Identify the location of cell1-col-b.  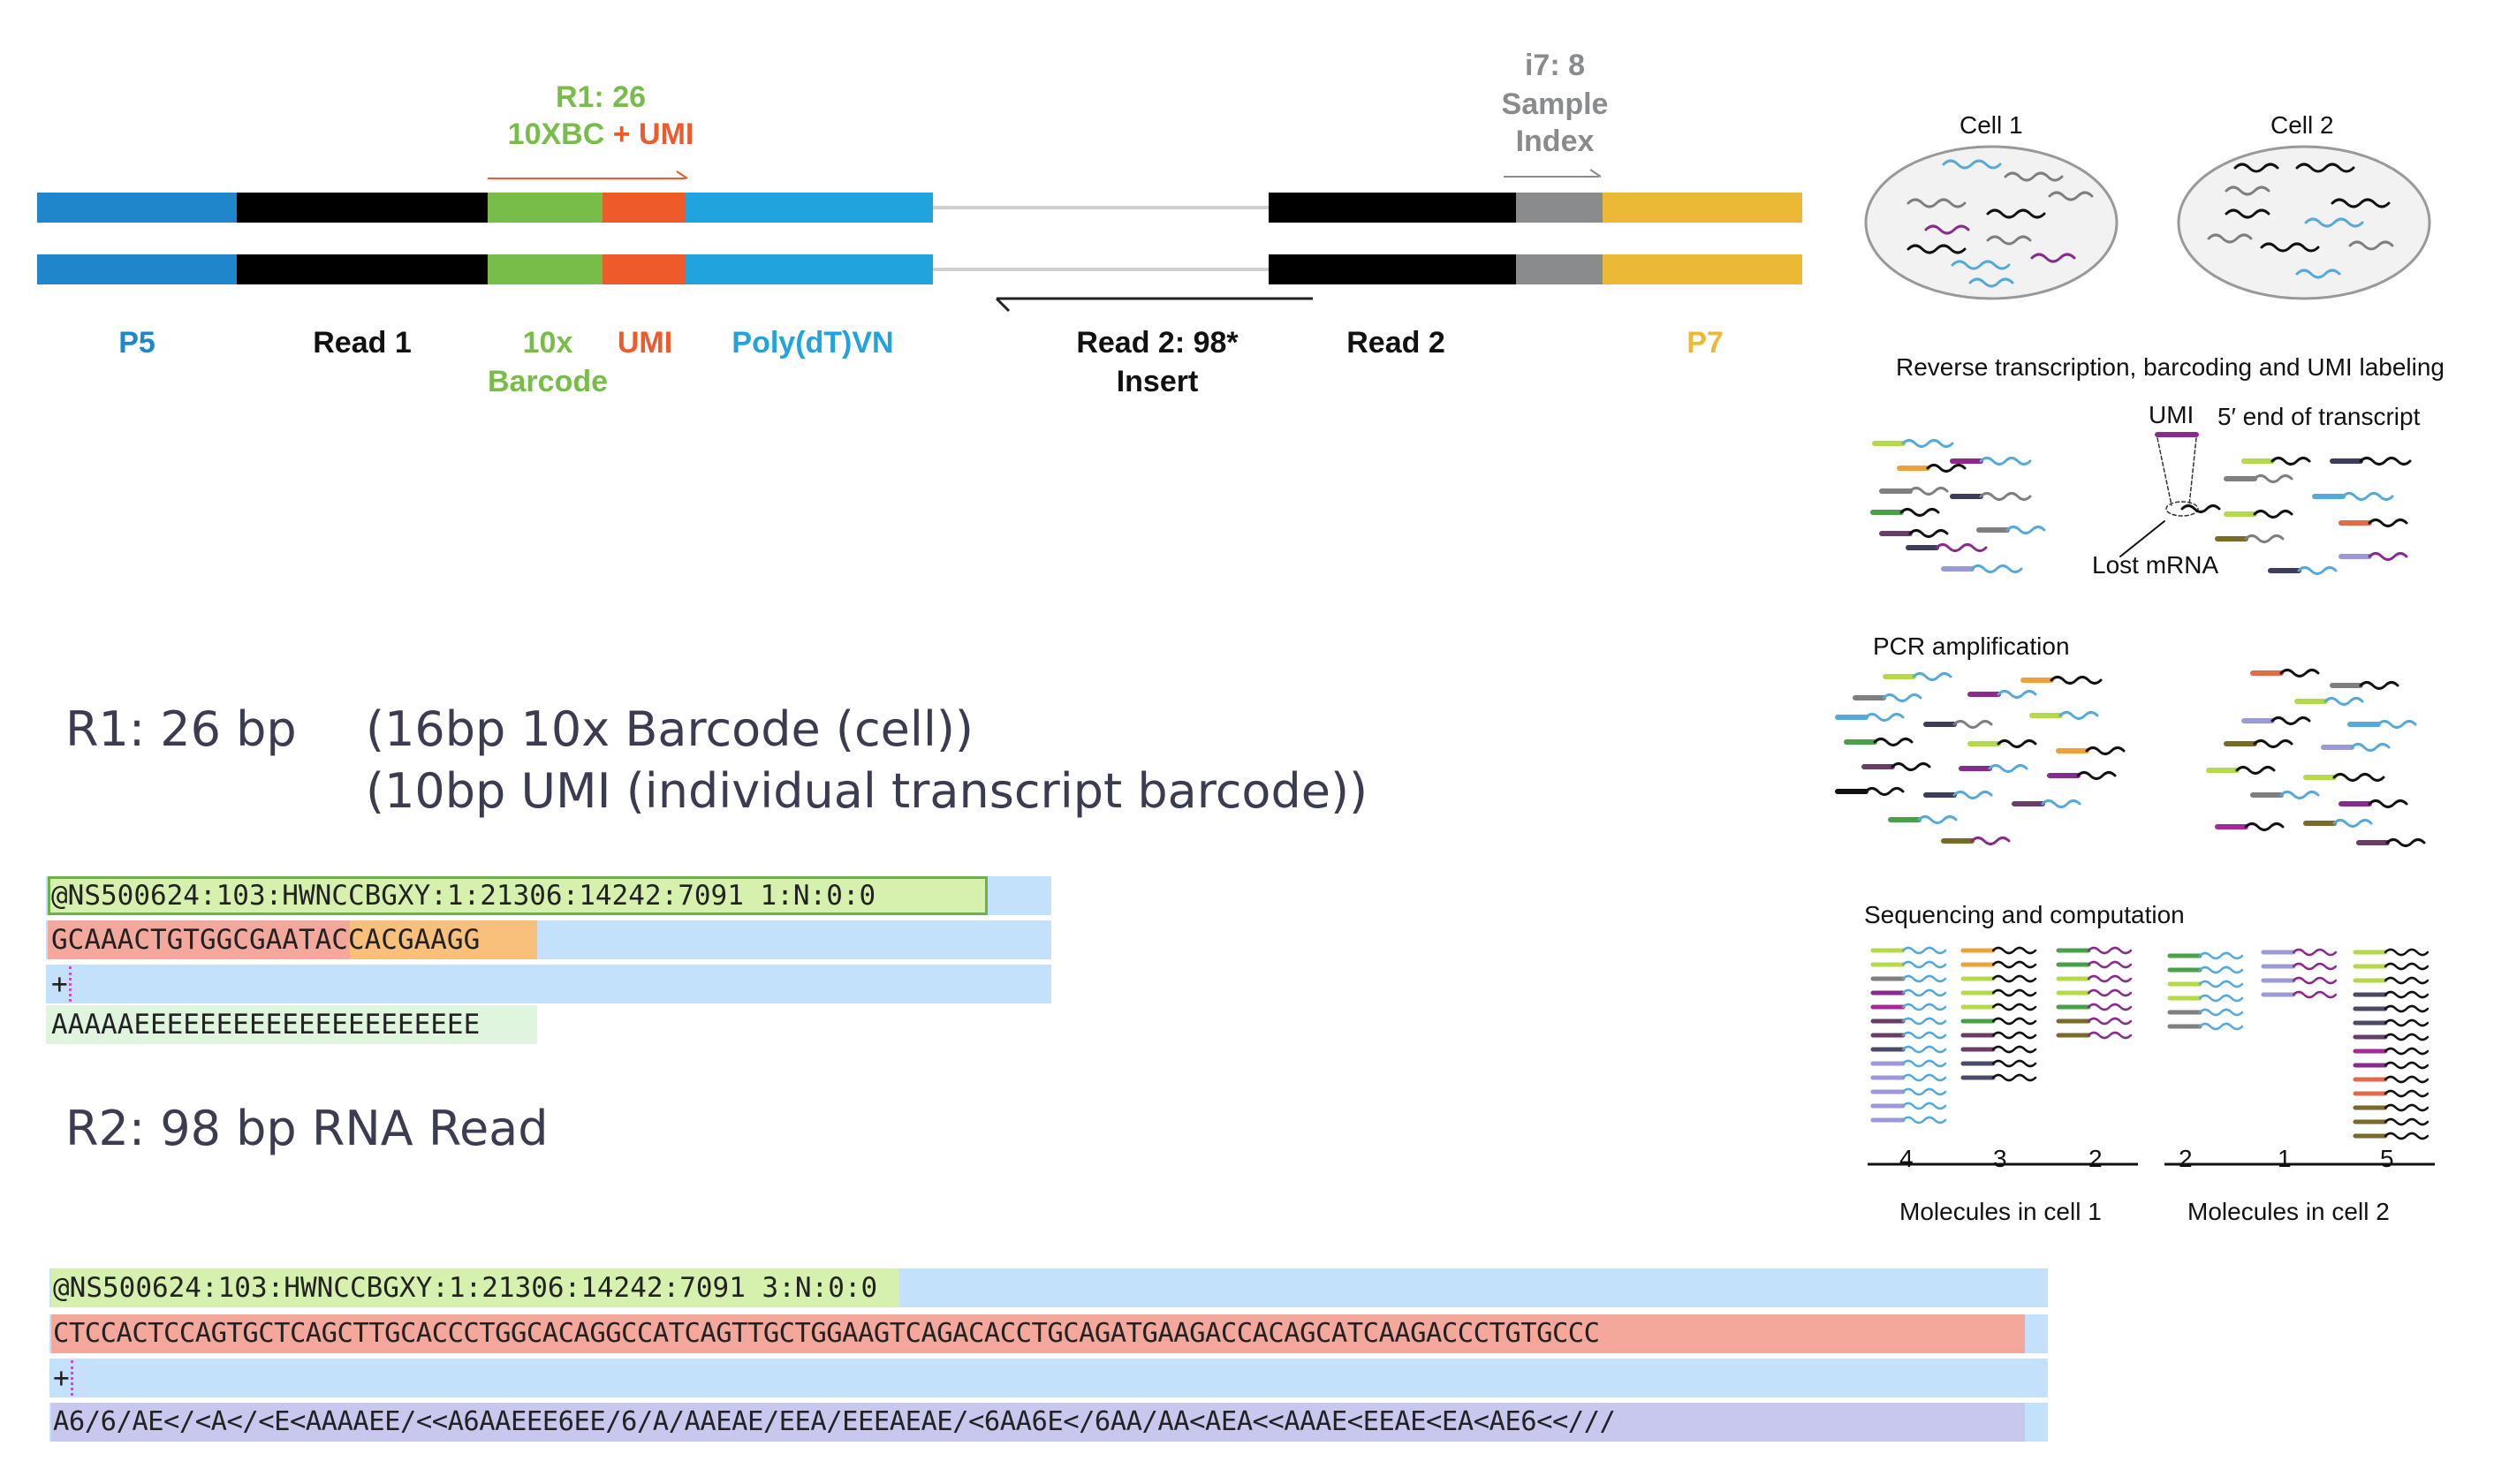
(1999, 1014).